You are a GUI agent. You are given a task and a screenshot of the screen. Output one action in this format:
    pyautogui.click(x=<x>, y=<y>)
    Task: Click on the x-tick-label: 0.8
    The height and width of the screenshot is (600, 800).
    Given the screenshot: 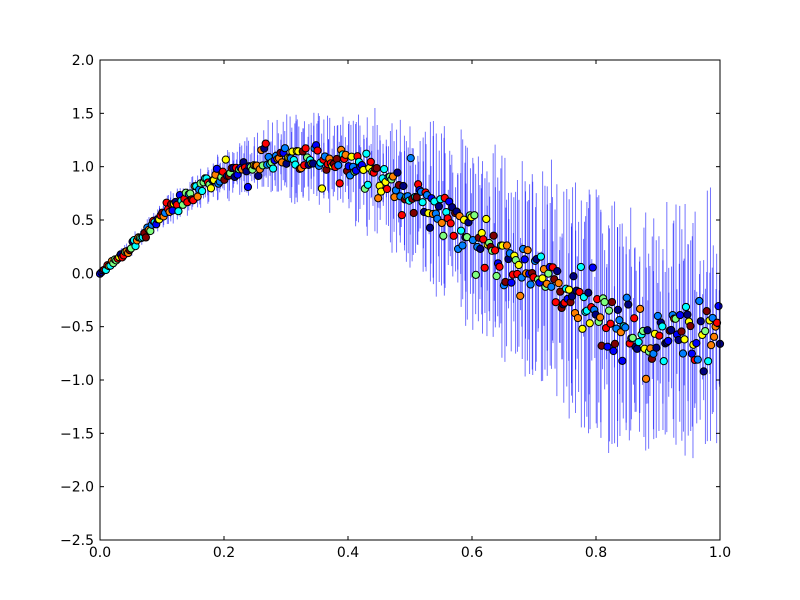 What is the action you would take?
    pyautogui.click(x=596, y=553)
    